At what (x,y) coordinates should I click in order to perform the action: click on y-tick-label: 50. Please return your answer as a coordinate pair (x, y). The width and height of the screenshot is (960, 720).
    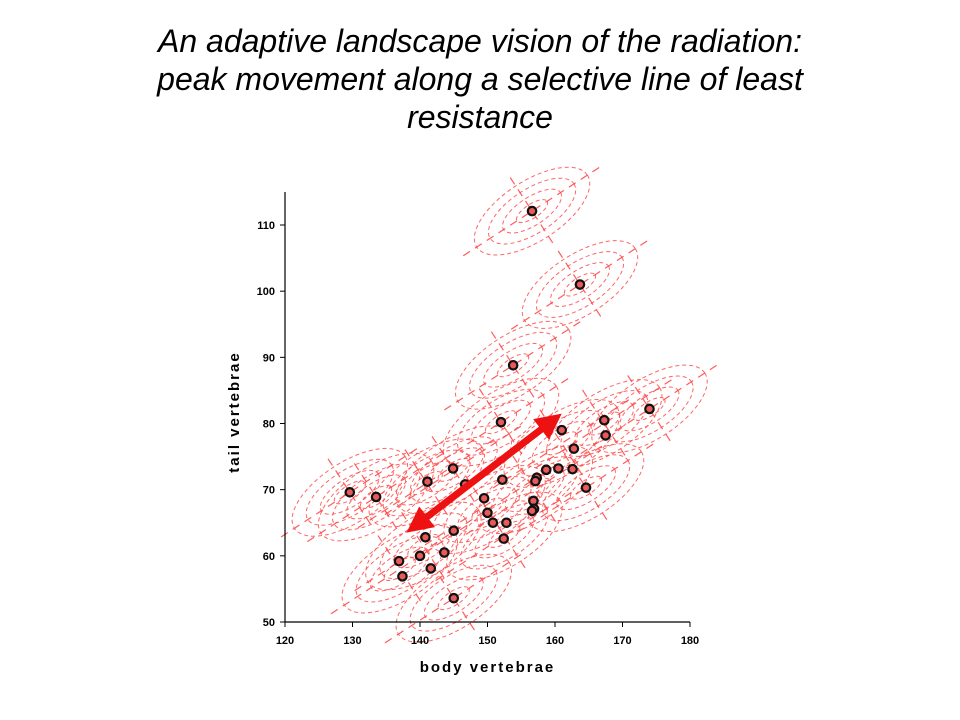
    Looking at the image, I should click on (269, 623).